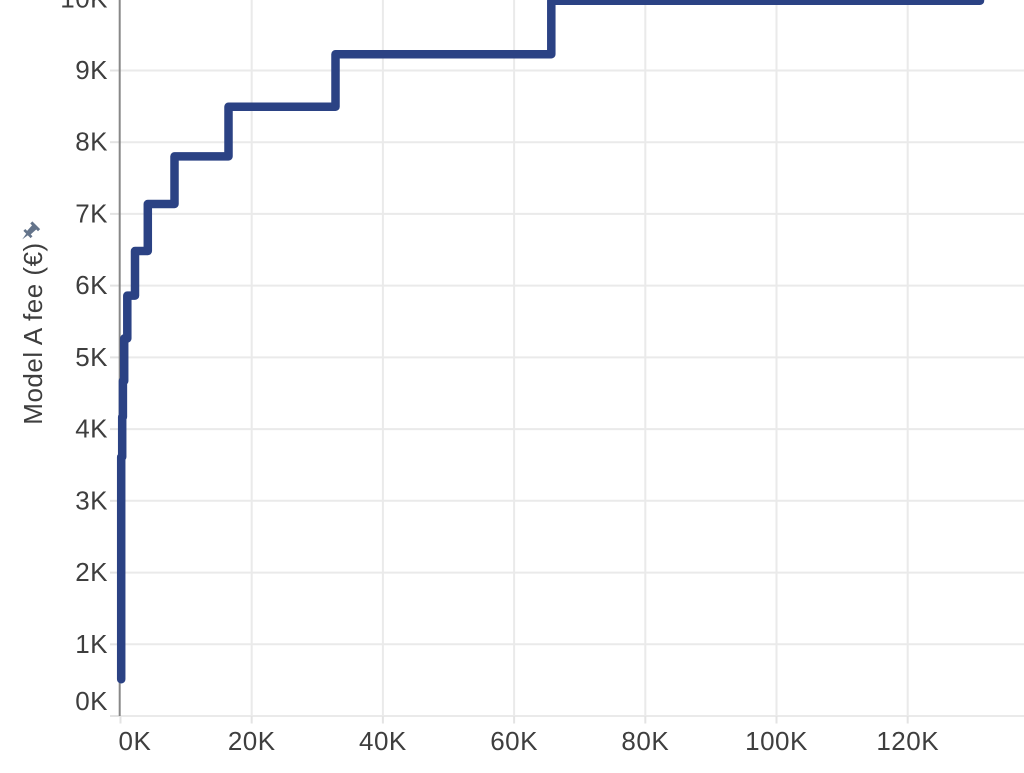 Image resolution: width=1024 pixels, height=773 pixels. I want to click on svg-text: 1K, so click(91, 644).